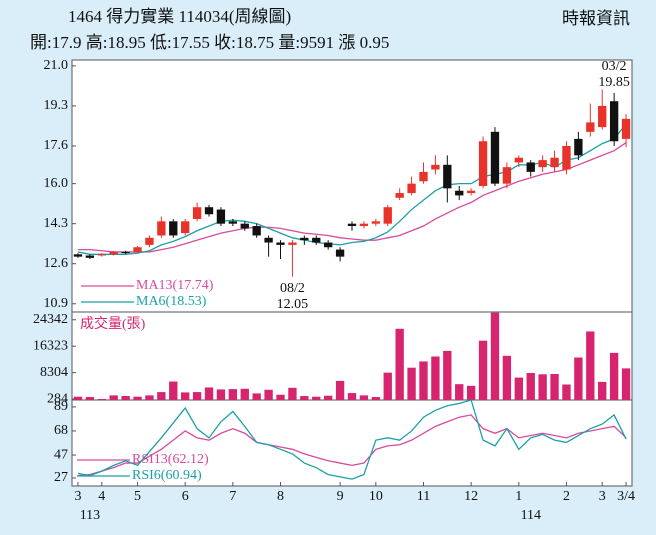  What do you see at coordinates (56, 263) in the screenshot?
I see `y-tick-label: 12.6` at bounding box center [56, 263].